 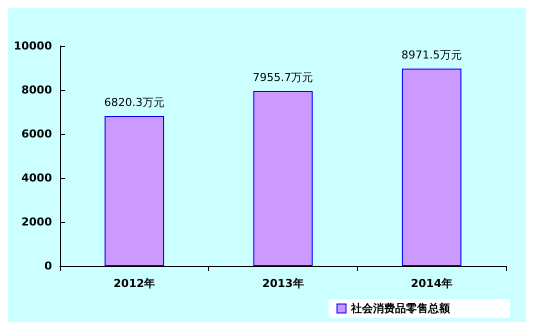 I want to click on y-tick-label: 0, so click(x=48, y=266).